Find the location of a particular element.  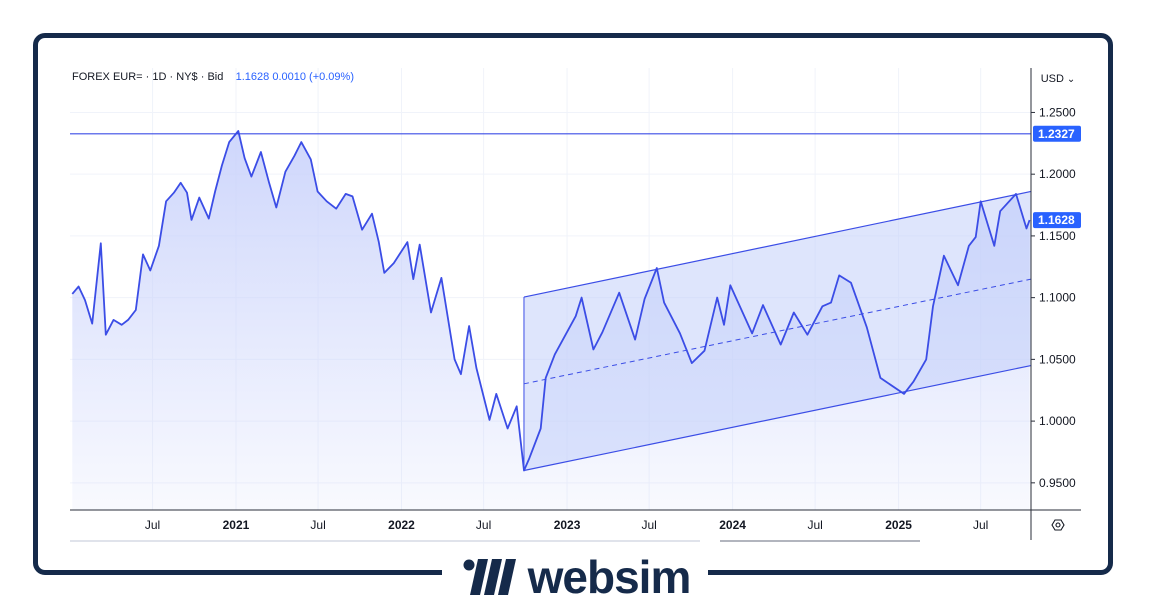

level-price-label: 1.2327 is located at coordinates (1056, 134).